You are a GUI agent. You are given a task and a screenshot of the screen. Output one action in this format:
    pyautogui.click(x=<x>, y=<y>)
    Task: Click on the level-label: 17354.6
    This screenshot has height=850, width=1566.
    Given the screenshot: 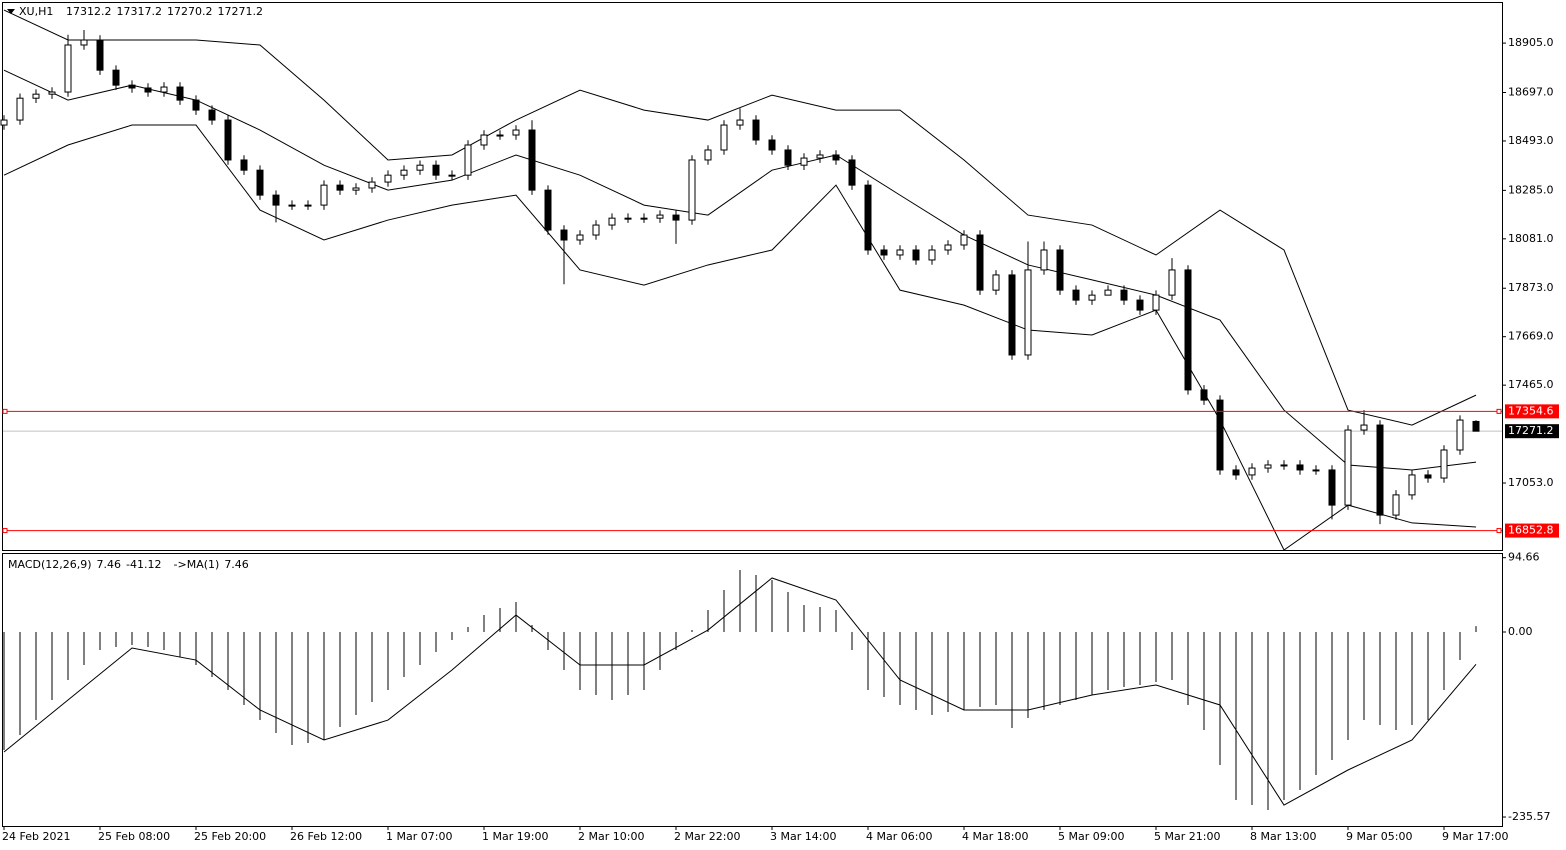 What is the action you would take?
    pyautogui.click(x=1531, y=410)
    